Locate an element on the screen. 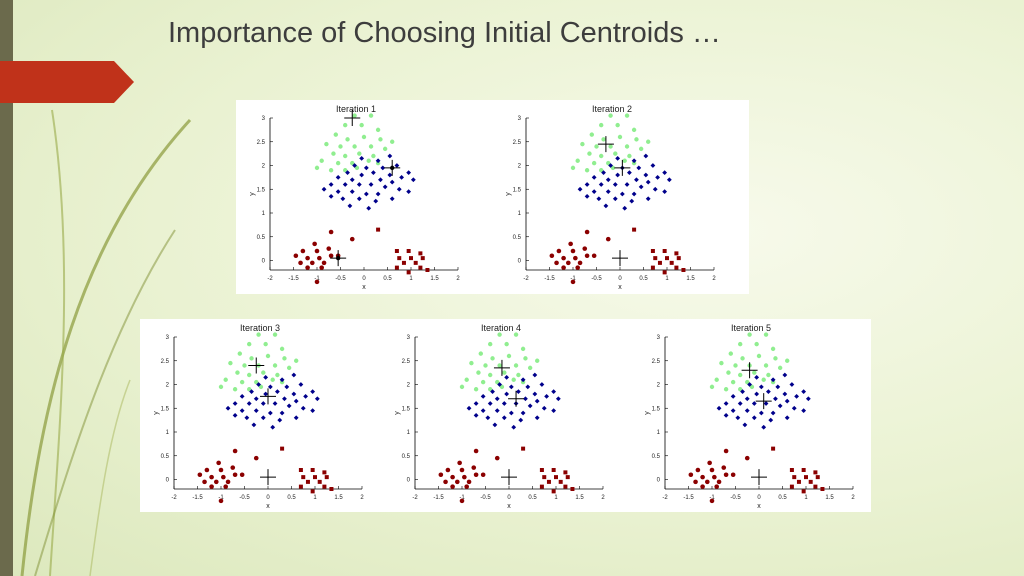 This screenshot has width=1024, height=576. x-tick-label: -1 is located at coordinates (221, 498).